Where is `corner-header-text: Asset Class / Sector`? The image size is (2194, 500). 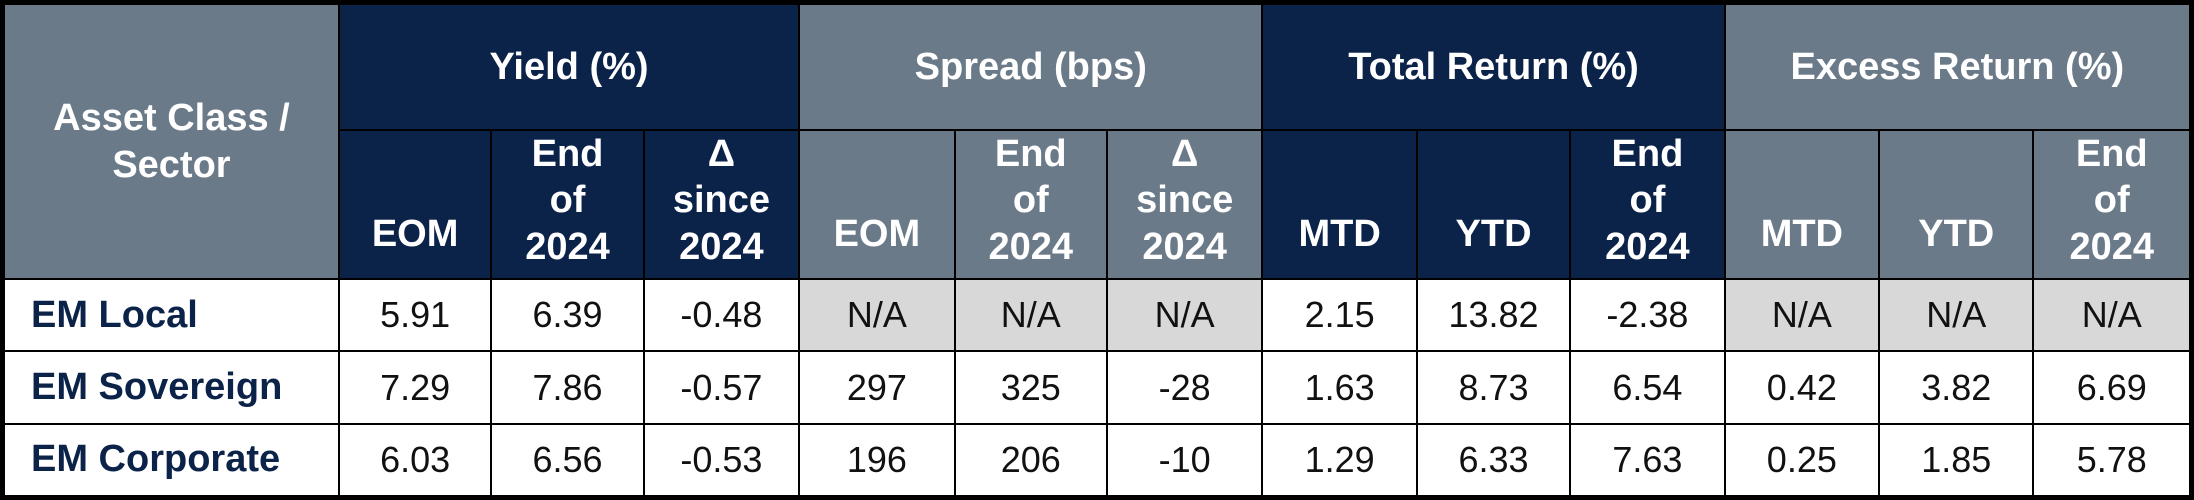
corner-header-text: Asset Class / Sector is located at coordinates (171, 141).